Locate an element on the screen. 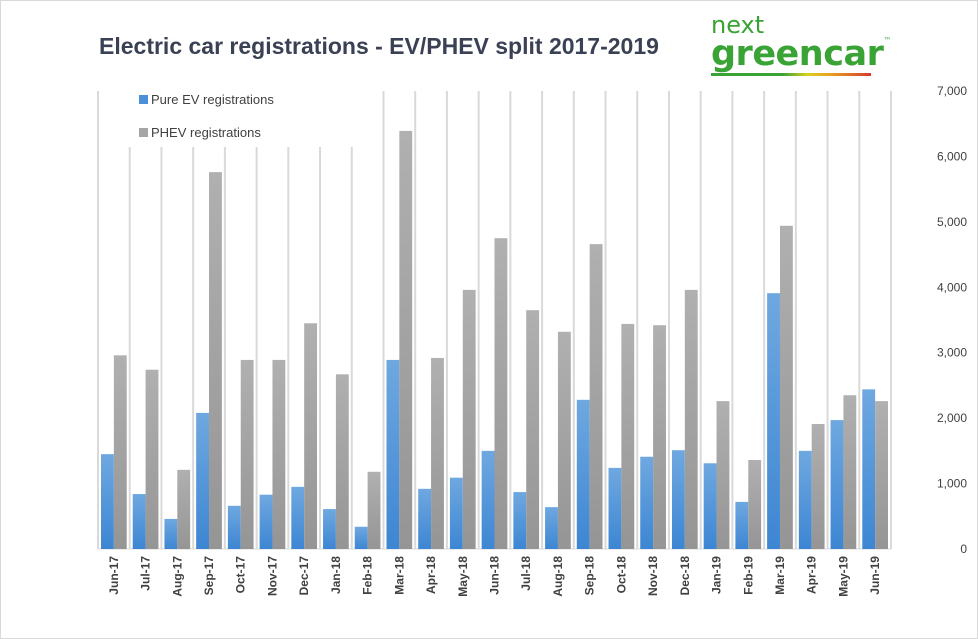  x-tick-label: Sep-17 is located at coordinates (209, 576).